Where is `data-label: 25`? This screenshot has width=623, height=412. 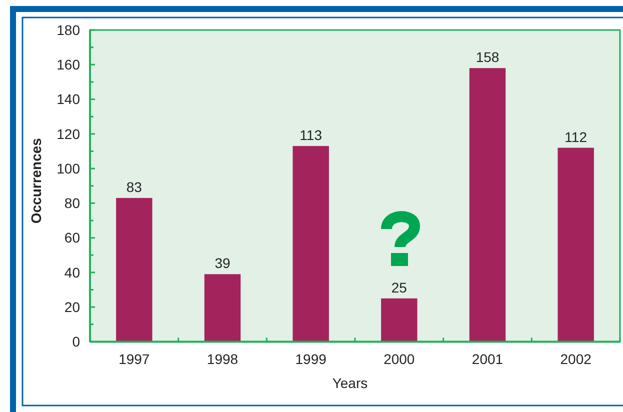
data-label: 25 is located at coordinates (399, 287).